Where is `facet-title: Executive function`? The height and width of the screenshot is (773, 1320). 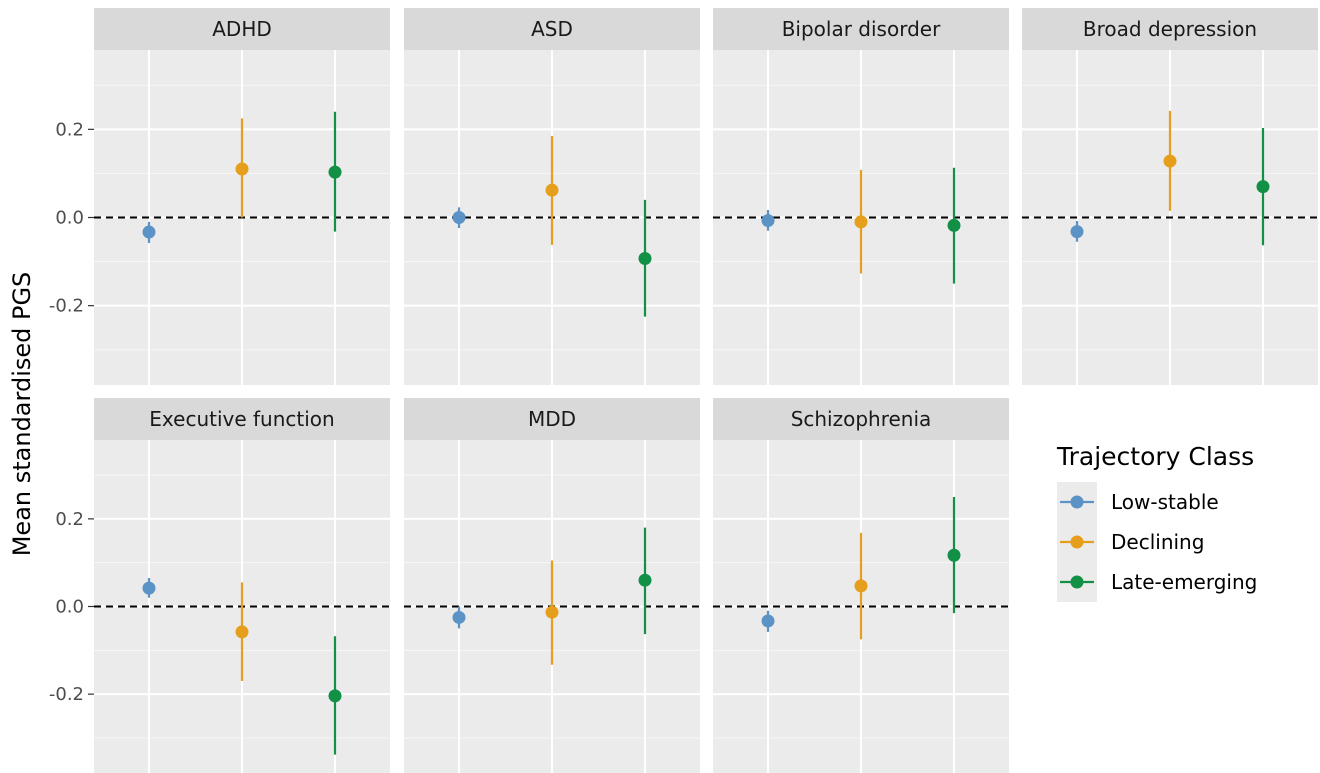
facet-title: Executive function is located at coordinates (241, 419).